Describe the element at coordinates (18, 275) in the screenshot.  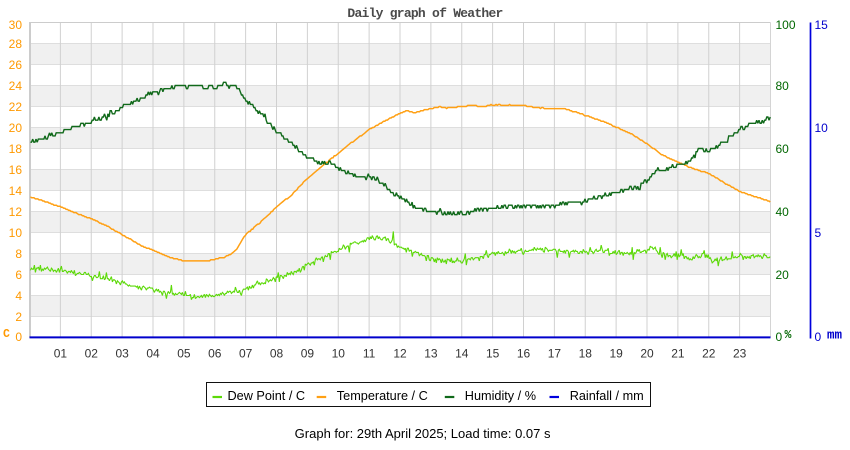
I see `svg-text: 6` at that location.